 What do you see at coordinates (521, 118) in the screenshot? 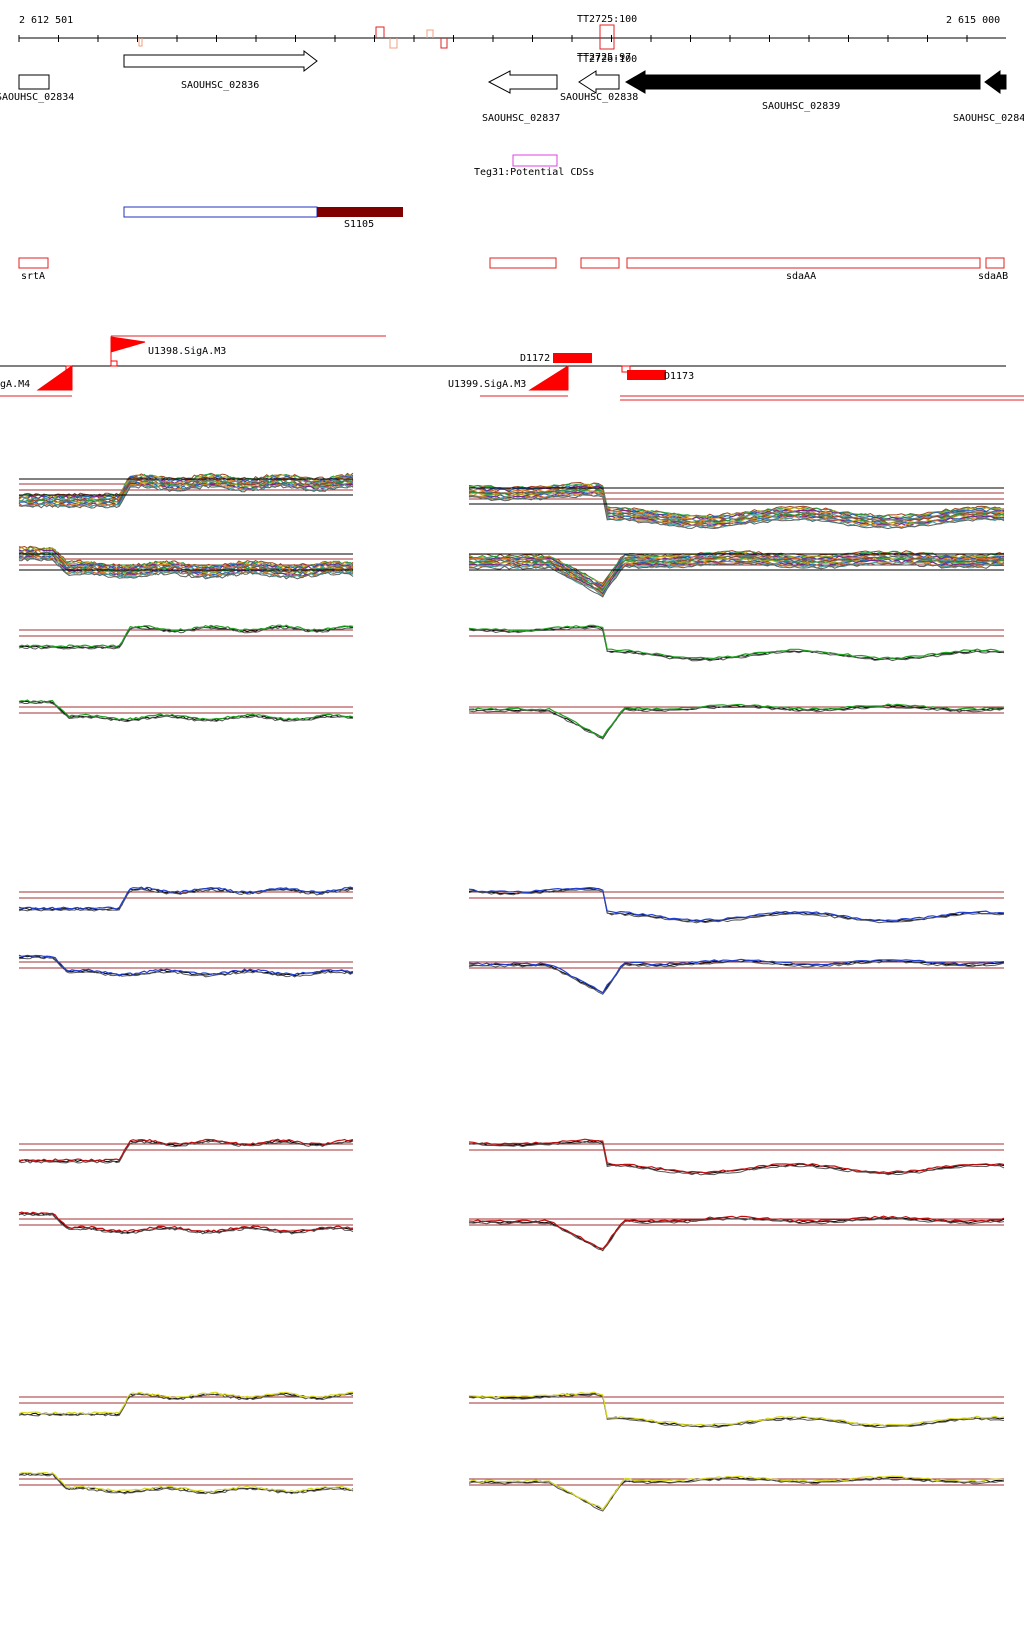
I see `gene-label: SAOUHSC_02837` at bounding box center [521, 118].